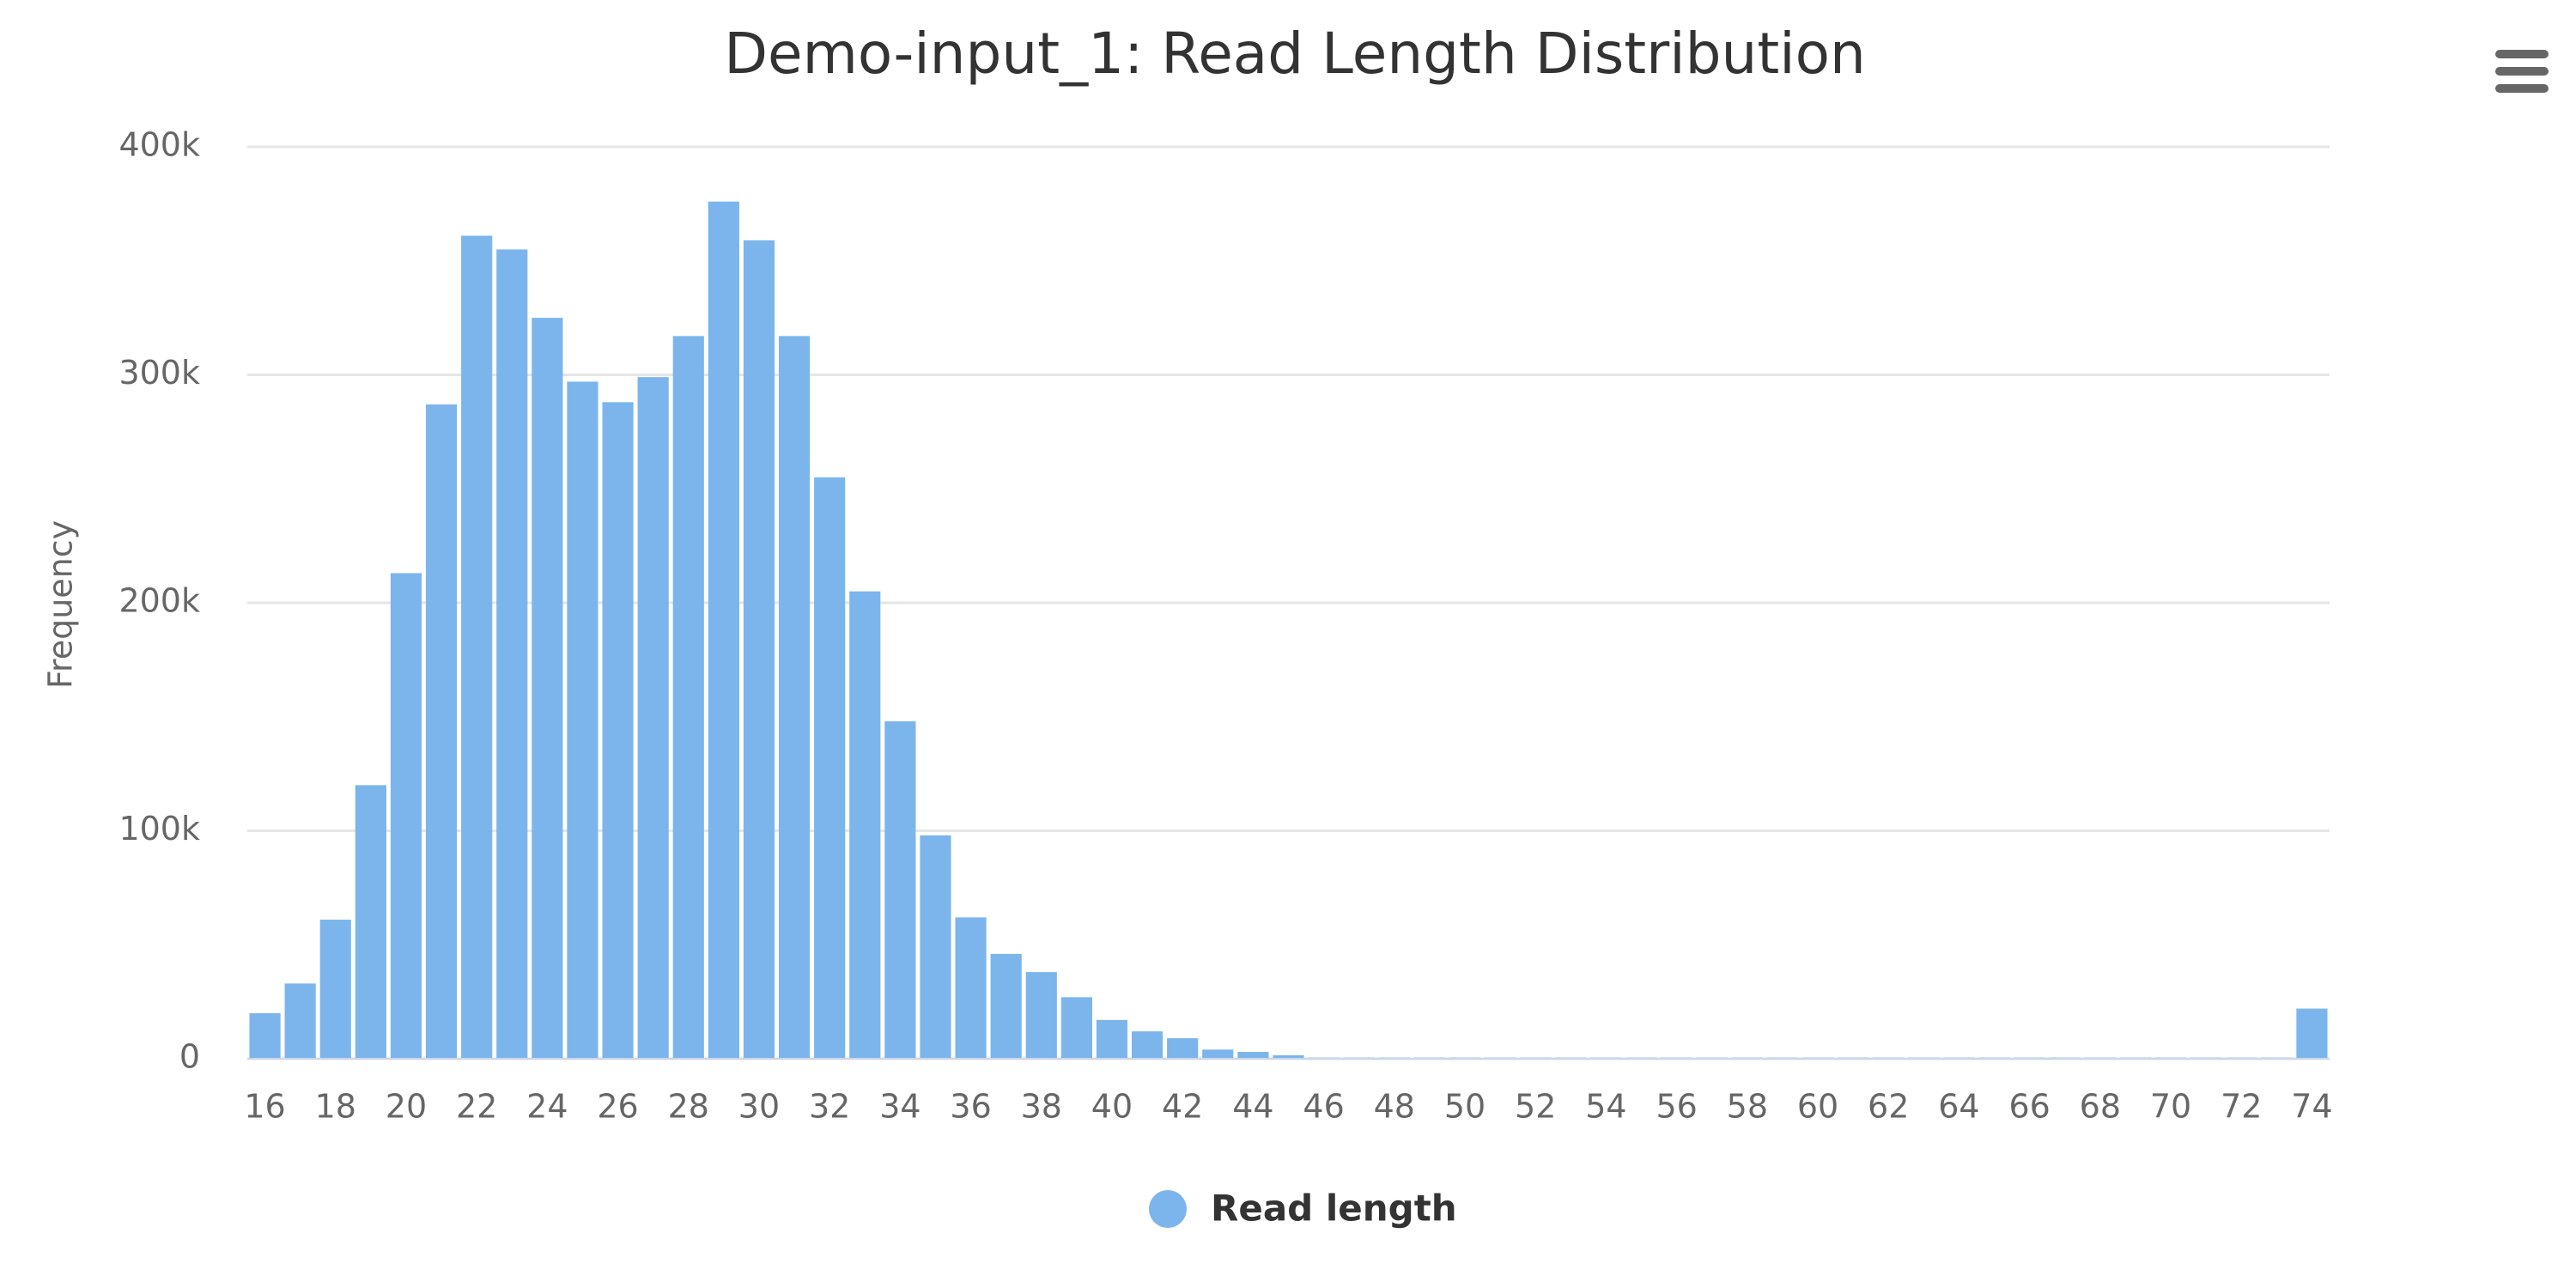 This screenshot has width=2576, height=1288. What do you see at coordinates (618, 1107) in the screenshot?
I see `x-tick-label: 26` at bounding box center [618, 1107].